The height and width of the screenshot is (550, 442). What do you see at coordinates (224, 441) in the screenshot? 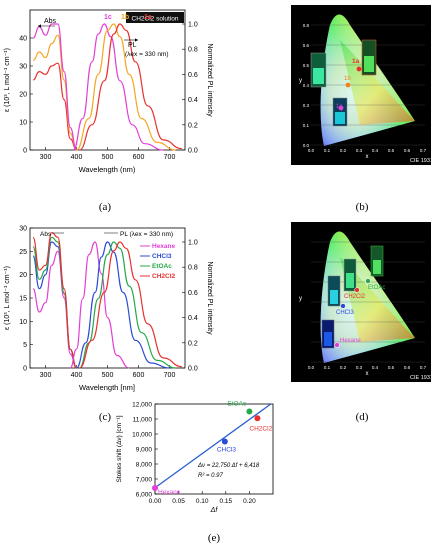
I see `panel-e-point-chcl3` at bounding box center [224, 441].